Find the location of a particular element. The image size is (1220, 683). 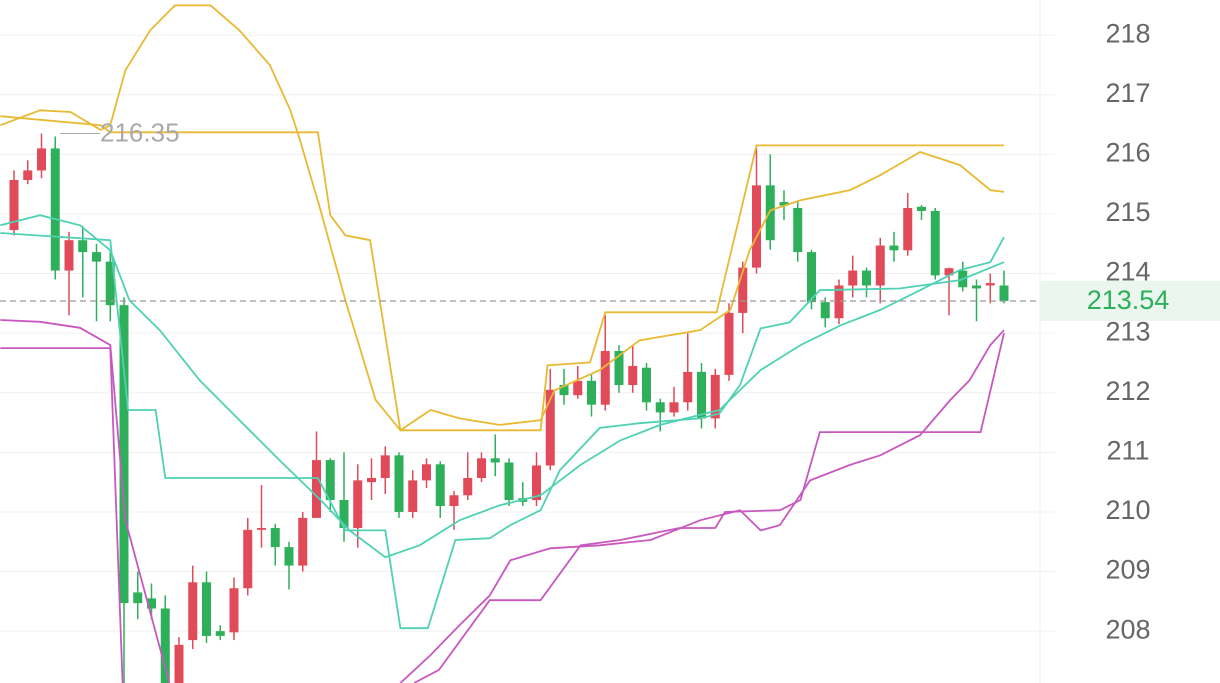

y-tick-label: 215 is located at coordinates (1127, 212).